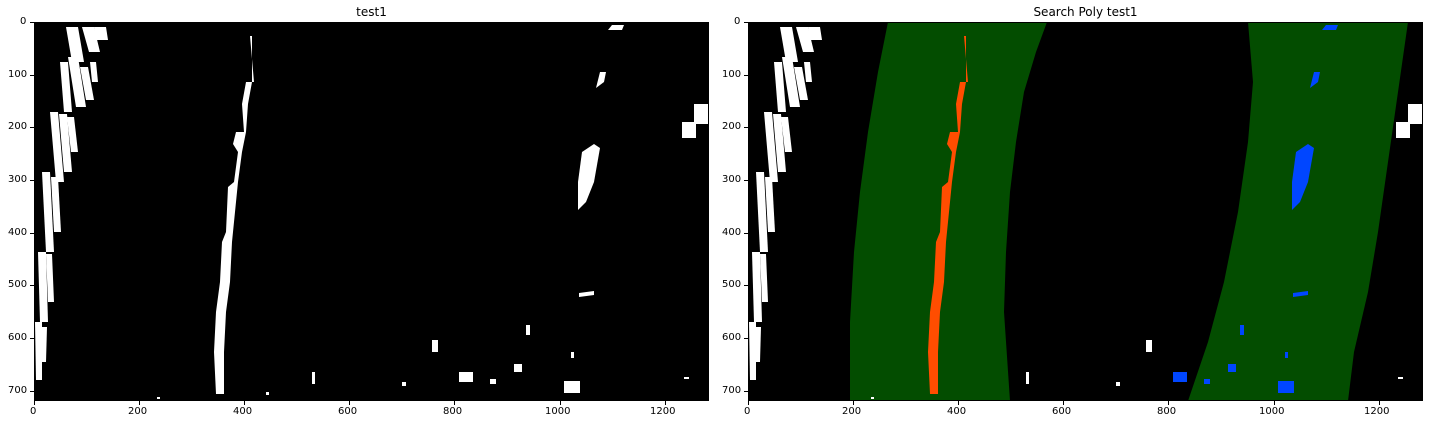  What do you see at coordinates (1255, 209) in the screenshot?
I see `right-lane-pixels` at bounding box center [1255, 209].